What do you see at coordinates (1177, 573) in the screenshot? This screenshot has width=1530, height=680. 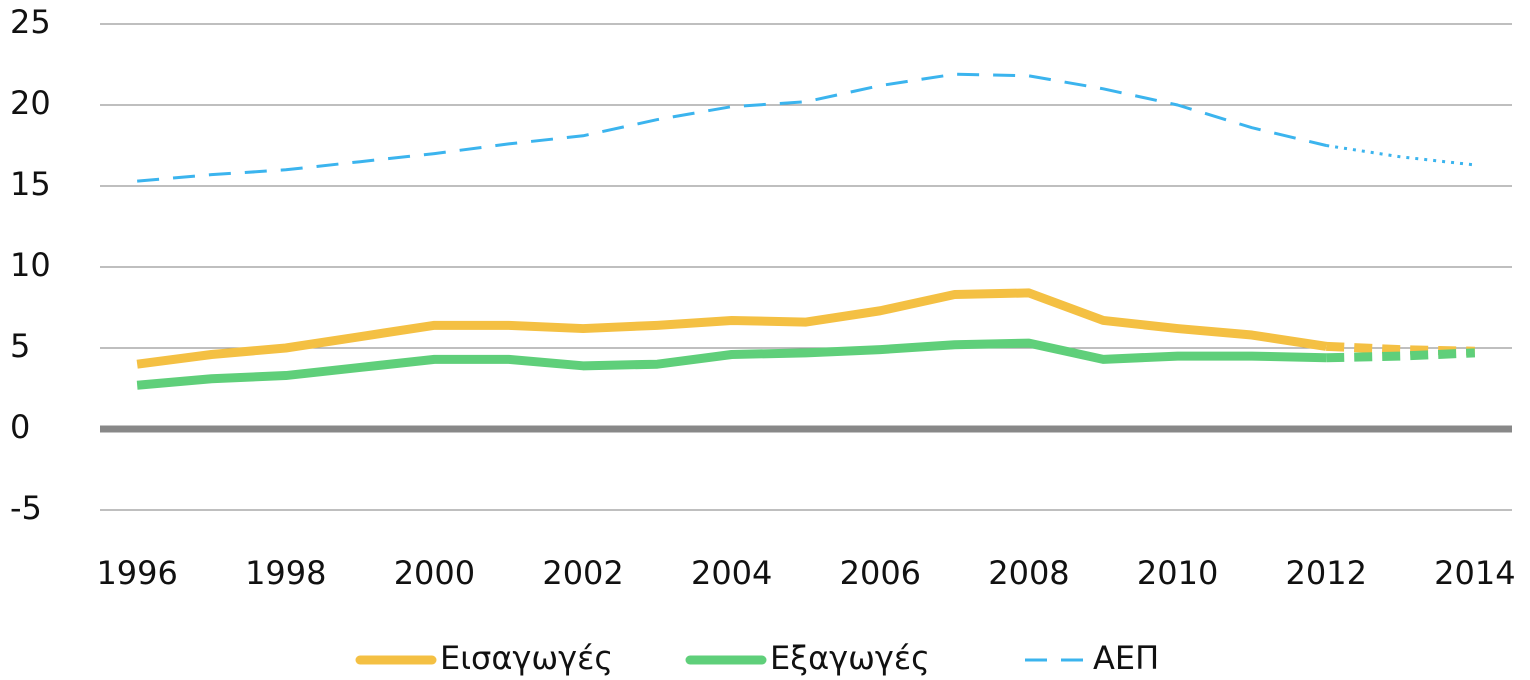 I see `x-tick-label: 2010` at bounding box center [1177, 573].